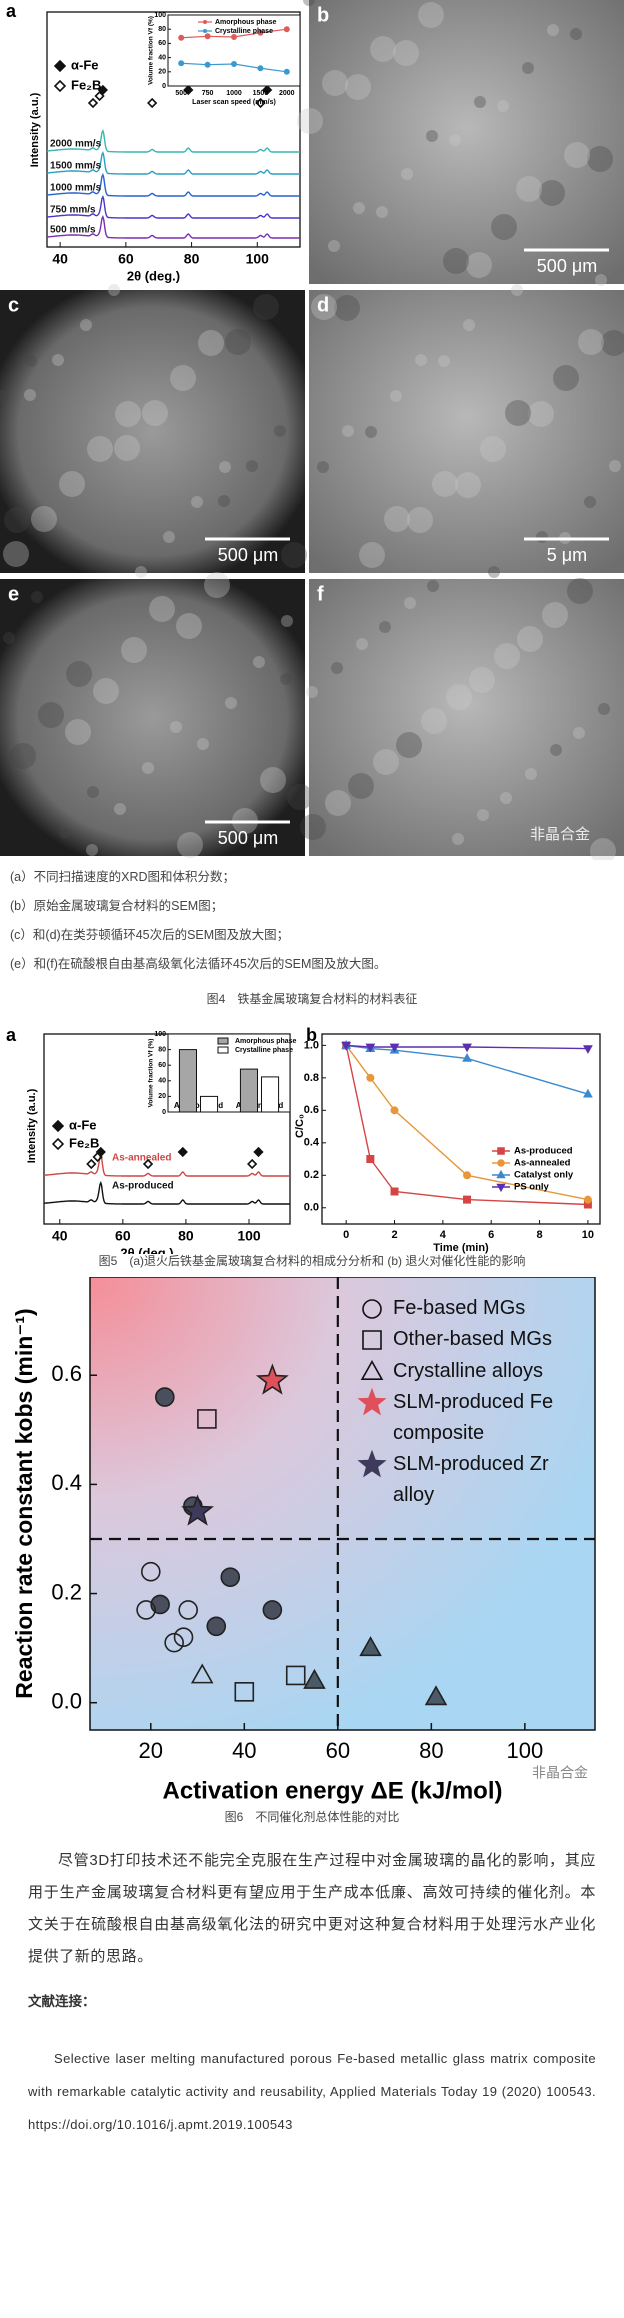 The width and height of the screenshot is (624, 2318). I want to click on legend-text: Amorphous phase, so click(266, 1041).